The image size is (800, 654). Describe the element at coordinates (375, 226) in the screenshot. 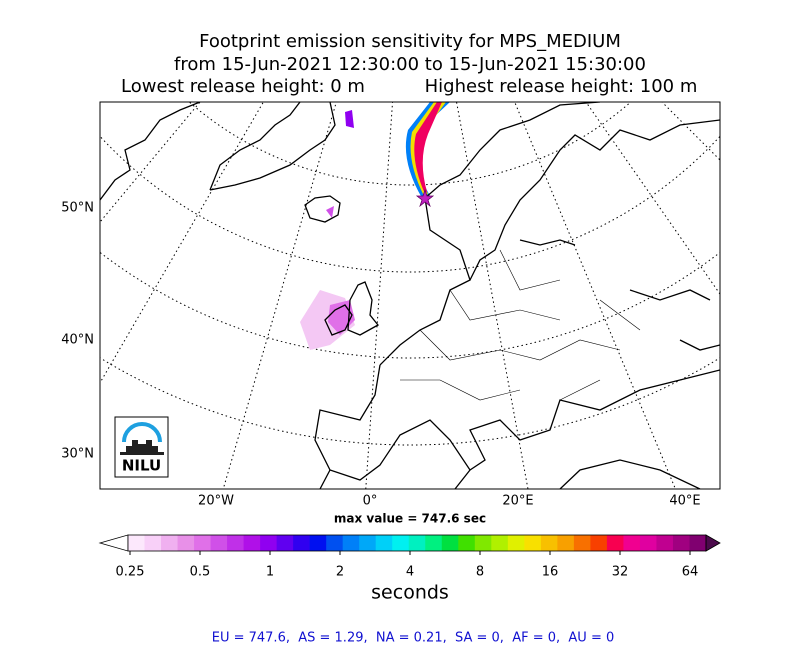

I see `footprint` at that location.